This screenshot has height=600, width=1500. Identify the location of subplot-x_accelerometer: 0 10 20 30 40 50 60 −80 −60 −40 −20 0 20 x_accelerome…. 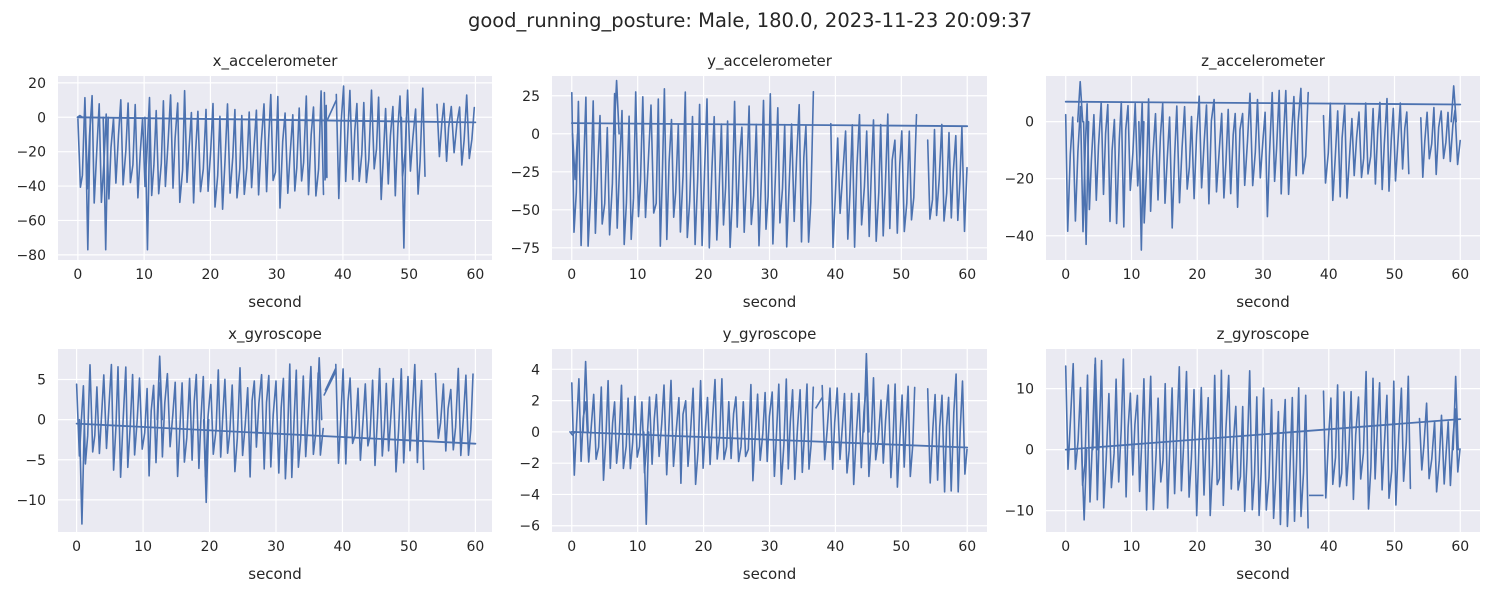
(254, 181).